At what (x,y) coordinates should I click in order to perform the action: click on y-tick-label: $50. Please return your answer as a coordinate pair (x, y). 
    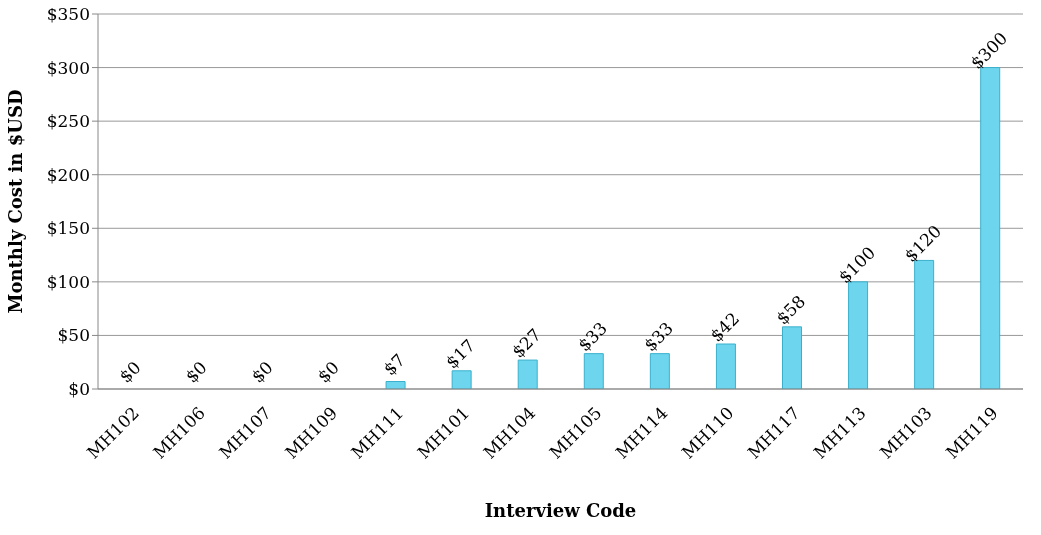
    Looking at the image, I should click on (73, 335).